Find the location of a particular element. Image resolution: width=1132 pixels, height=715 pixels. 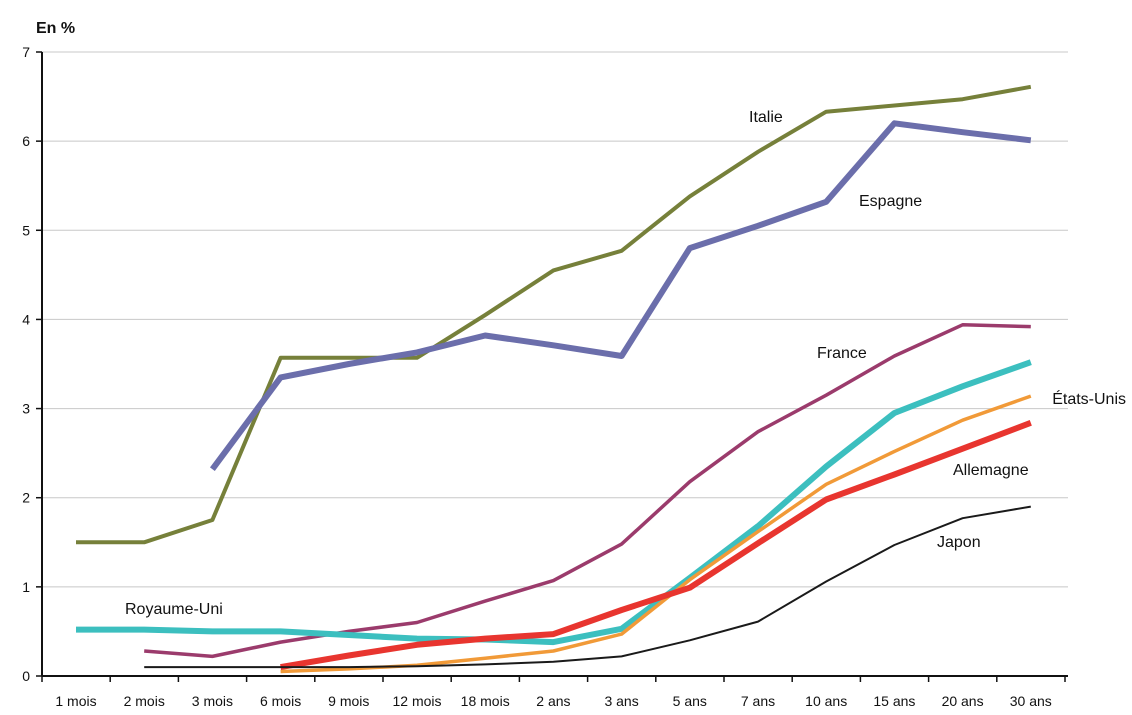

x-tick-label: 2 mois is located at coordinates (144, 701).